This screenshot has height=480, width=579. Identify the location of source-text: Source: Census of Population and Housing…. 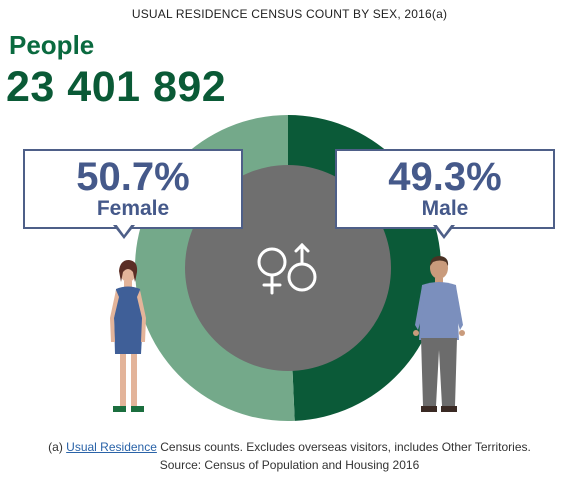
(289, 465).